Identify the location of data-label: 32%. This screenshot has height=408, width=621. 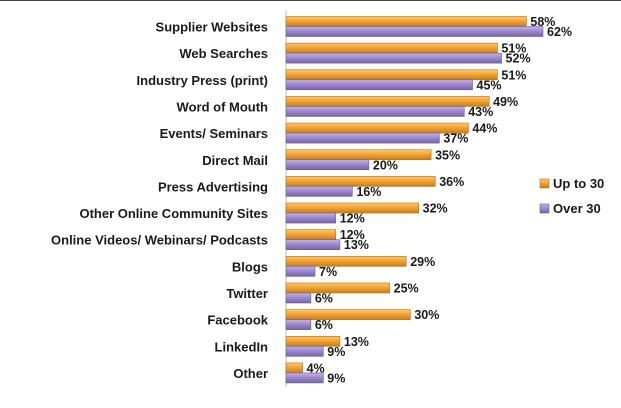
(435, 209).